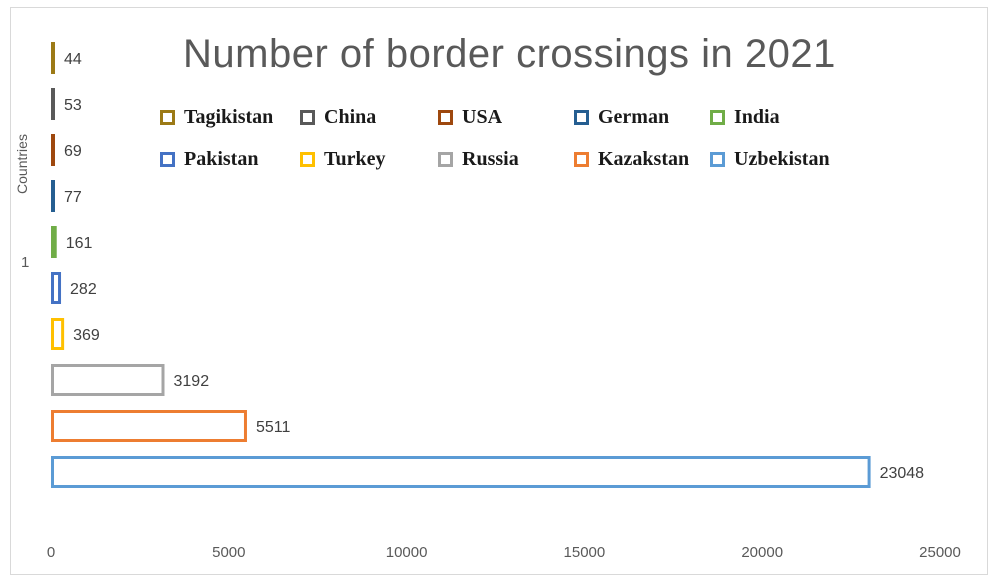 This screenshot has height=583, width=1000. Describe the element at coordinates (355, 159) in the screenshot. I see `legend-label: Turkey` at that location.